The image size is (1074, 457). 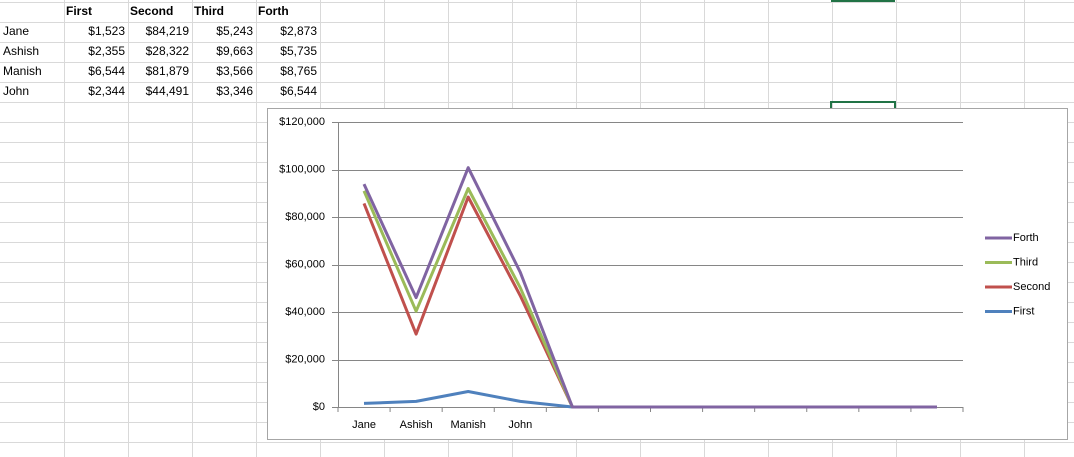 I want to click on row-label: Manish, so click(x=22, y=71).